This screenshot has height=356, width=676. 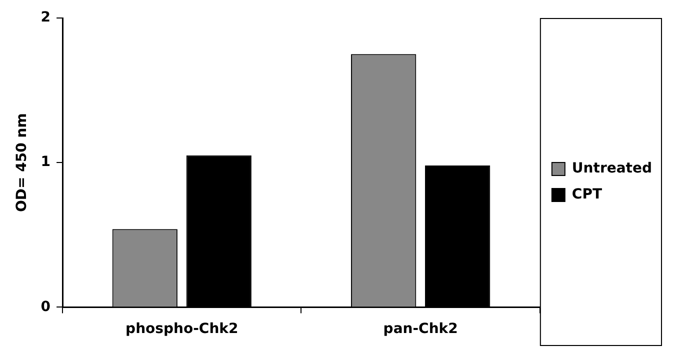 I want to click on x-tick-label: phospho-Chk2, so click(x=182, y=329).